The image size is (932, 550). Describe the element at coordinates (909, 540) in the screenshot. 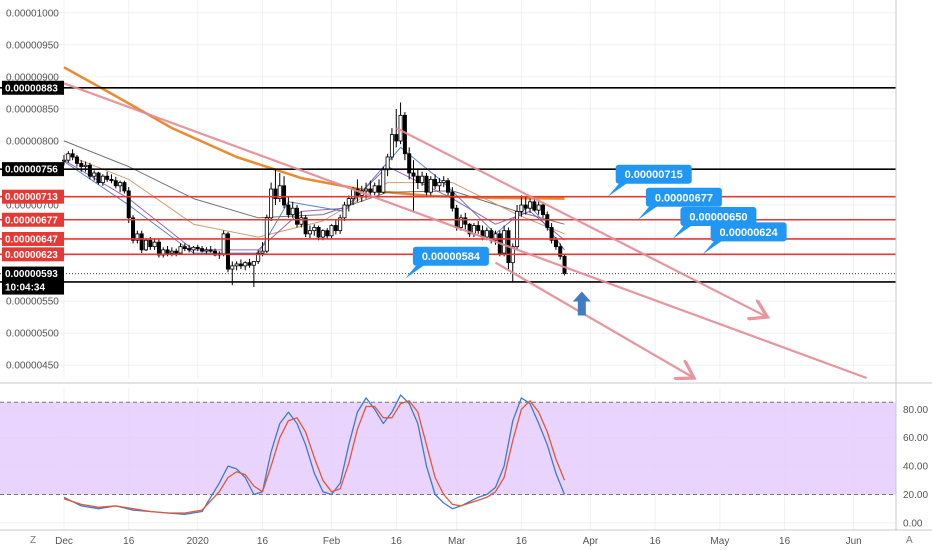

I see `auto-scale-toggle: A` at that location.